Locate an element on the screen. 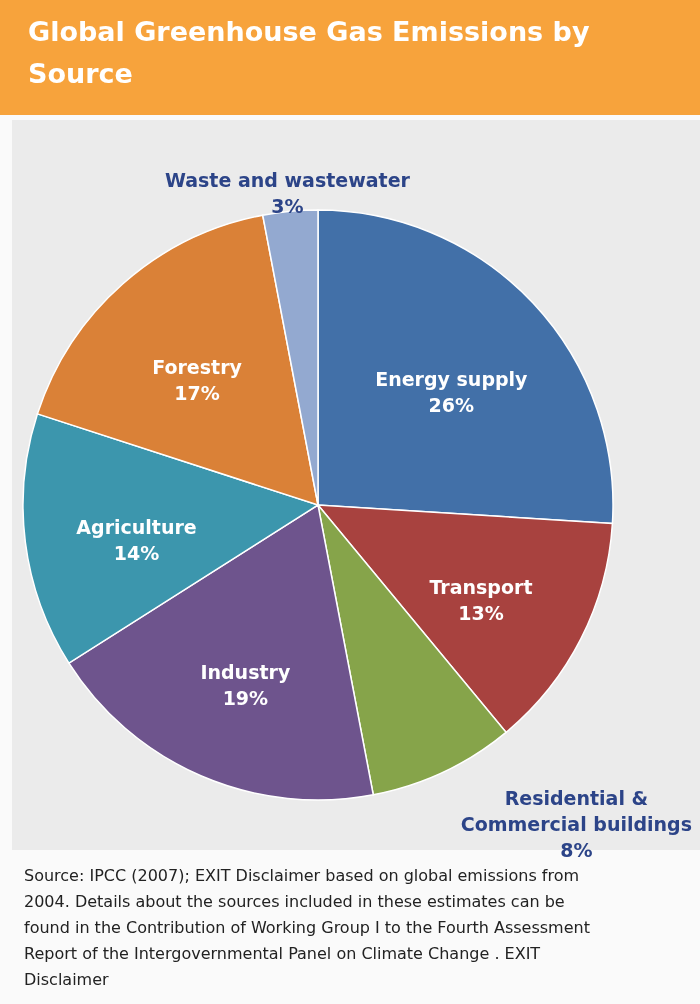 This screenshot has height=1004, width=700. chart-title: Global Greenhouse Gas Emissions by Source is located at coordinates (309, 52).